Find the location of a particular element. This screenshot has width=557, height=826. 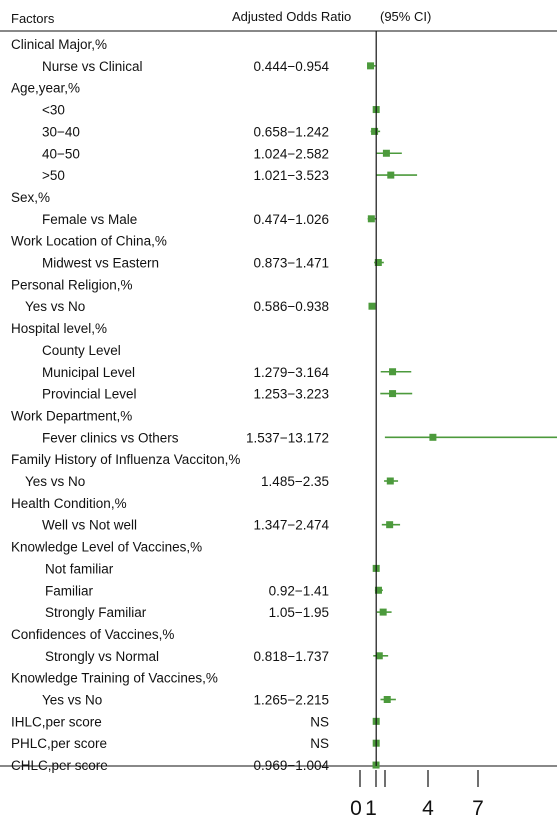

level-label: Municipal Level is located at coordinates (88, 372).